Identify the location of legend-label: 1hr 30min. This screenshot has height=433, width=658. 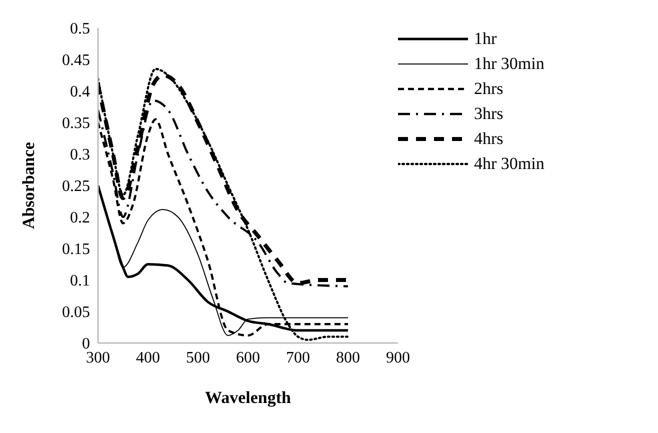
(509, 64).